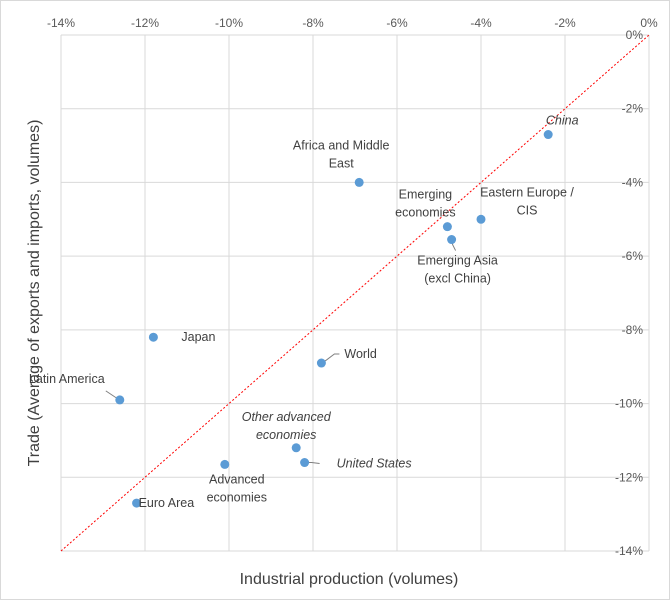 The image size is (670, 600). What do you see at coordinates (359, 182) in the screenshot?
I see `point-africa-and-middle-east` at bounding box center [359, 182].